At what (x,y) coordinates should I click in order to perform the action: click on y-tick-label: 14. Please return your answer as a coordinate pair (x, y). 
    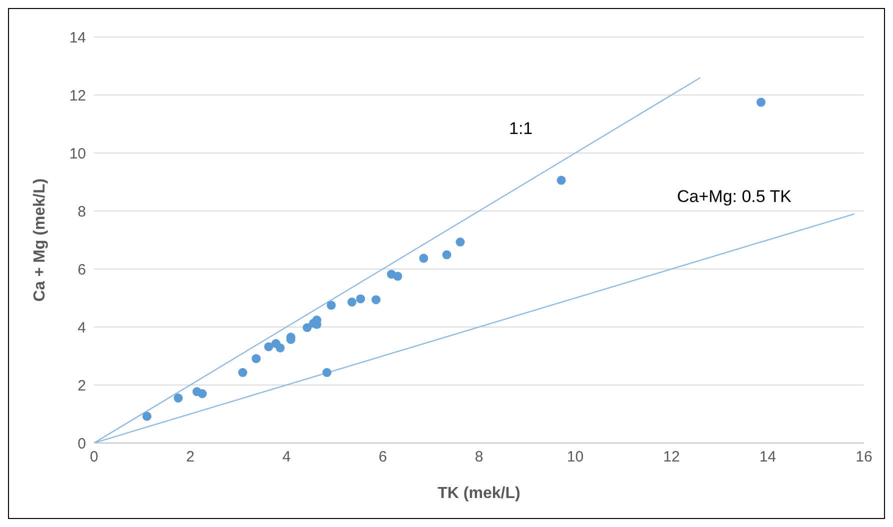
    Looking at the image, I should click on (77, 37).